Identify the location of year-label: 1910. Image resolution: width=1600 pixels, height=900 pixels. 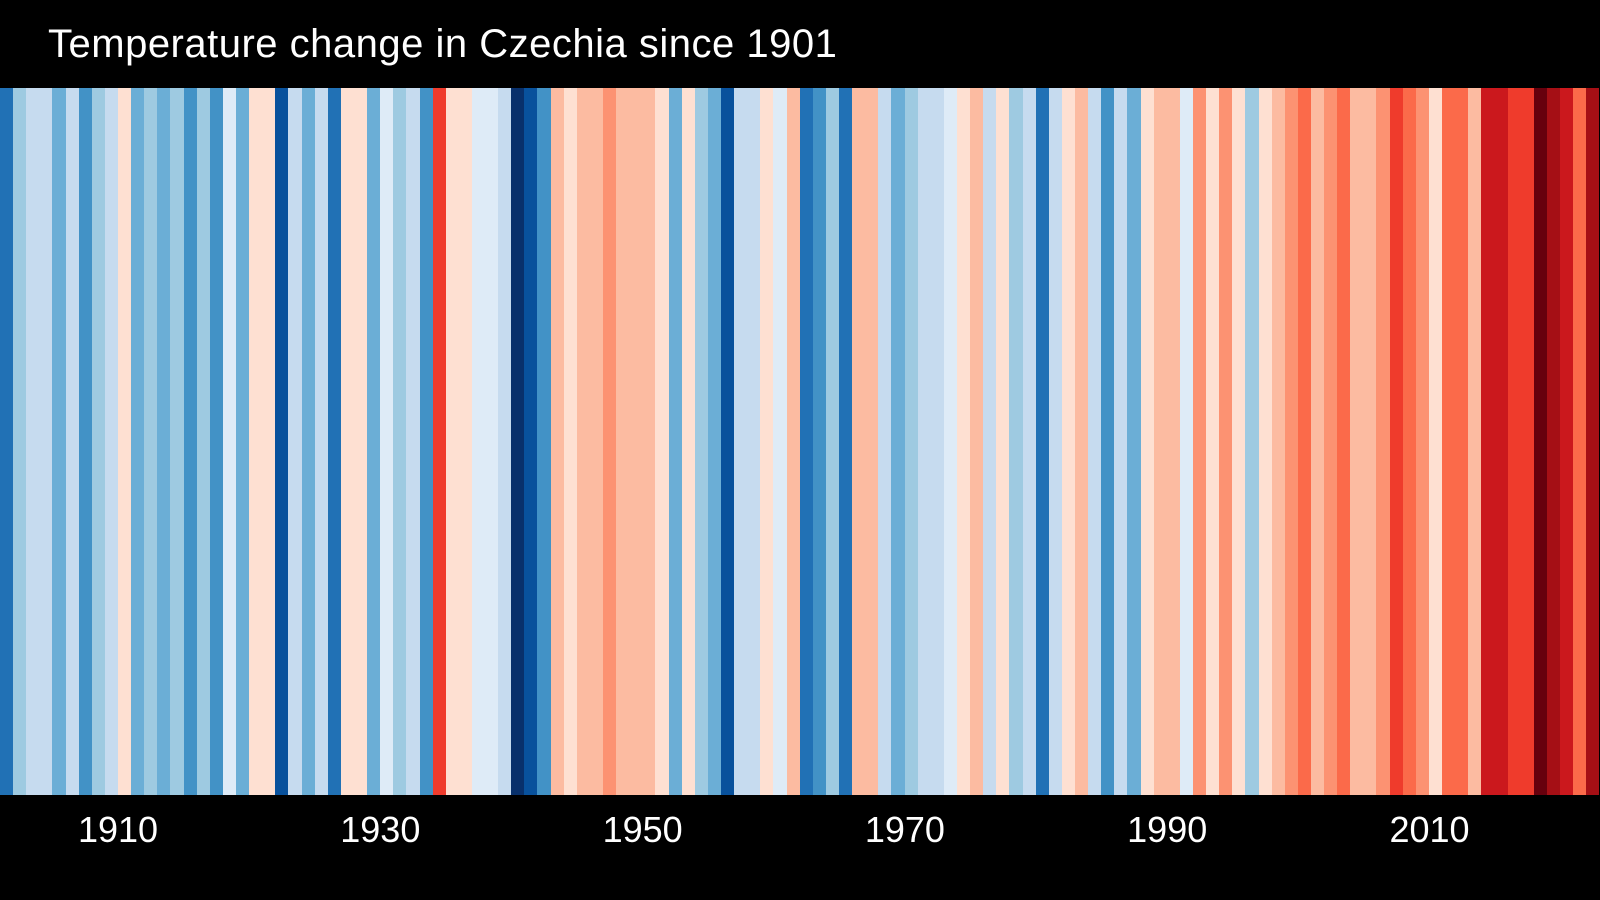
(118, 829).